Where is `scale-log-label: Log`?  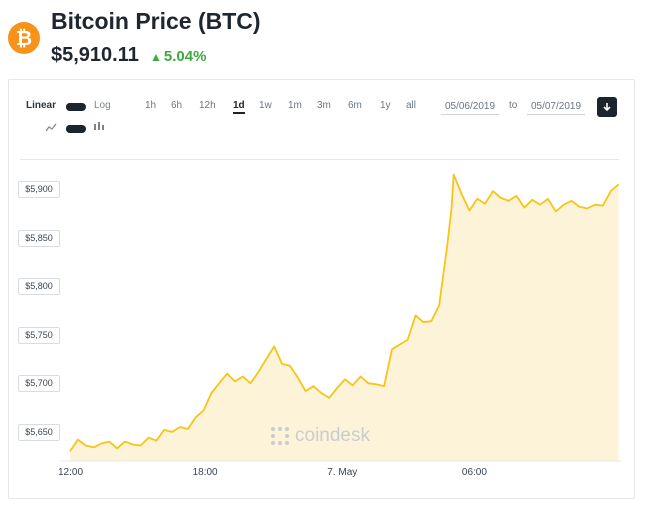
scale-log-label: Log is located at coordinates (102, 105).